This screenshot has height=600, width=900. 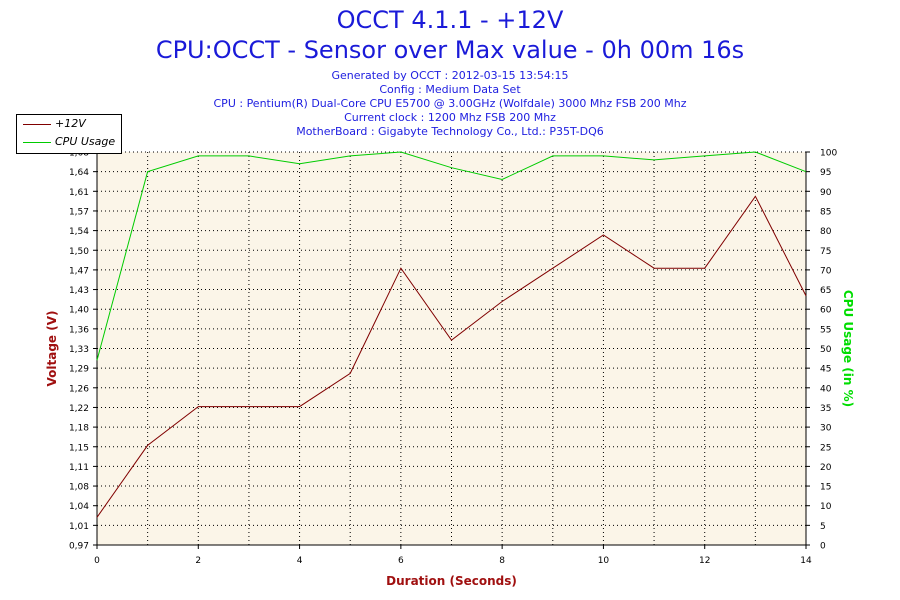 I want to click on y-tick-label-right: 50, so click(x=826, y=350).